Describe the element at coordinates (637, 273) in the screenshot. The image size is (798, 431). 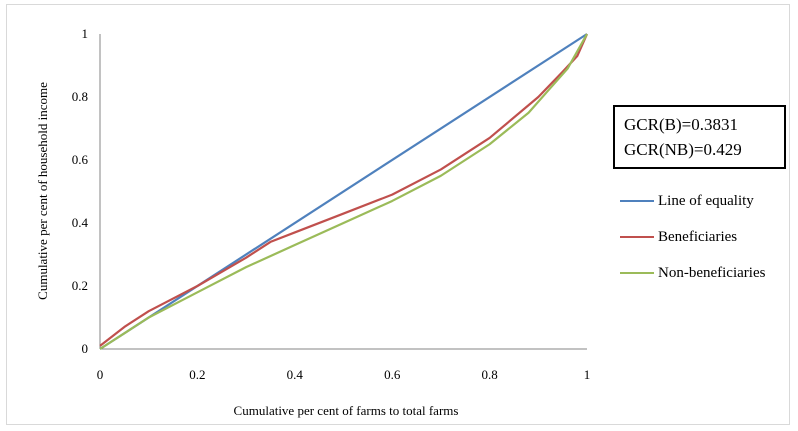
I see `legend-swatch-non-beneficiaries` at that location.